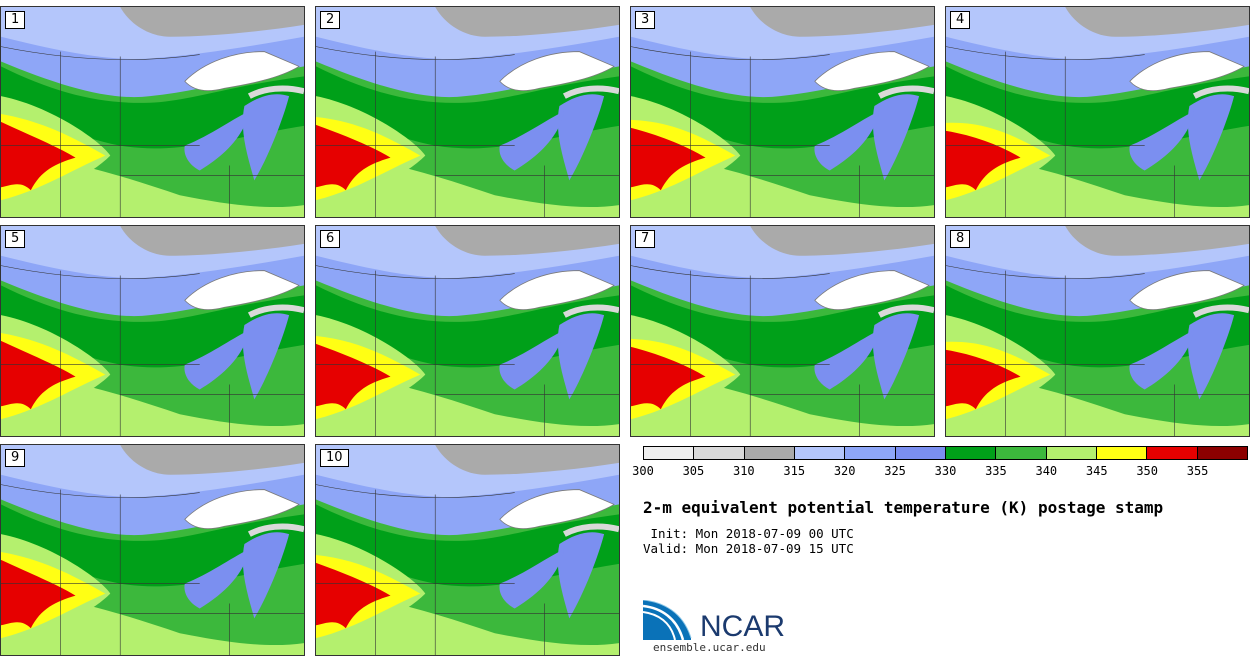 Image resolution: width=1260 pixels, height=657 pixels. I want to click on colorbar-tick-label: 345, so click(1096, 471).